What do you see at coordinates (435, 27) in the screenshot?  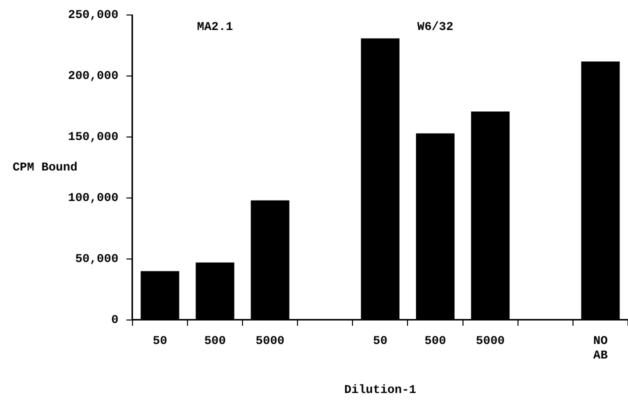 I see `annotation: W6/32` at bounding box center [435, 27].